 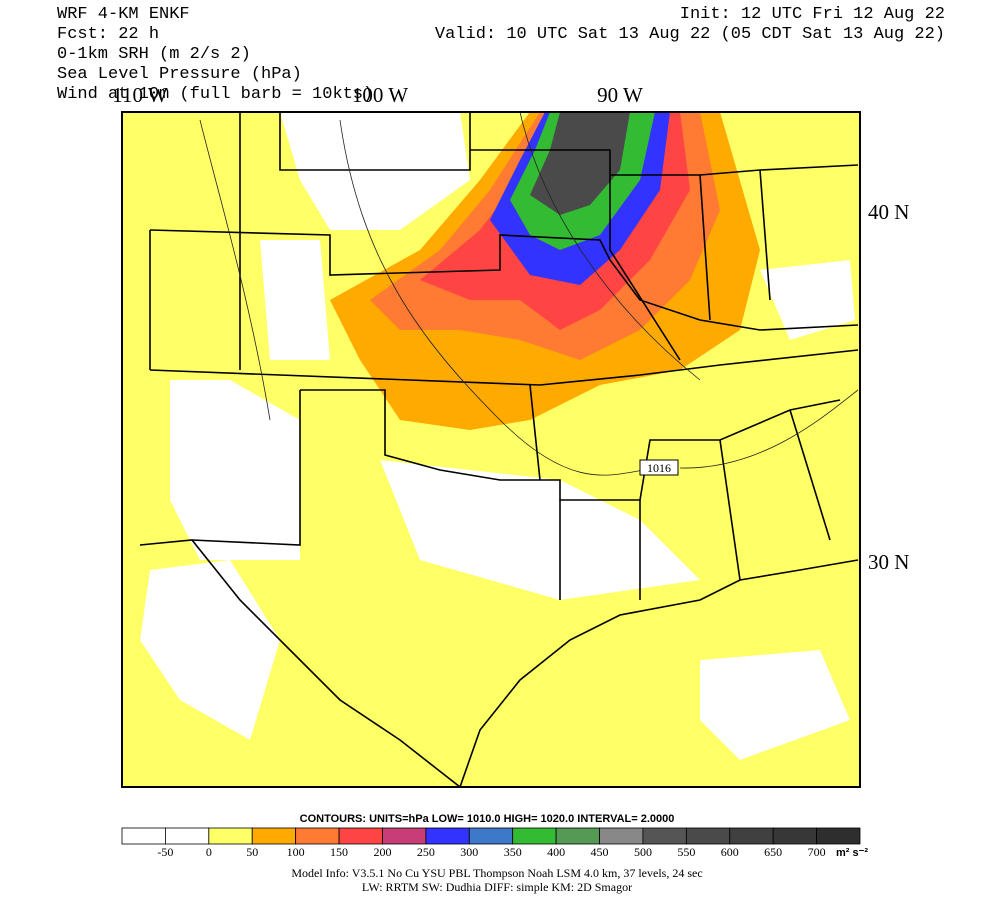 I want to click on isobar-label: 1016, so click(x=659, y=468).